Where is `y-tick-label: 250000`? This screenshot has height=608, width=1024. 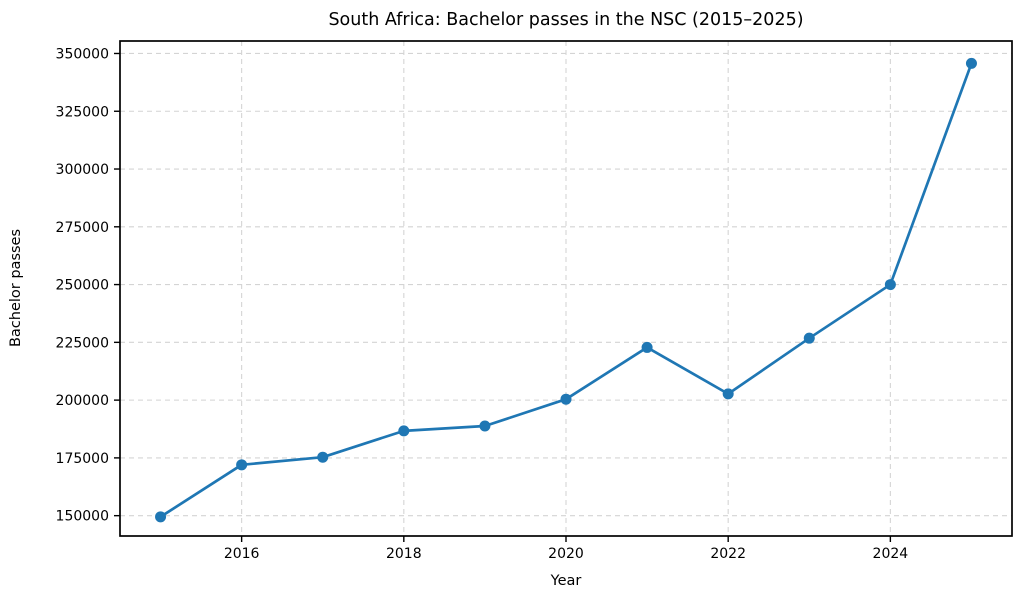 y-tick-label: 250000 is located at coordinates (82, 286).